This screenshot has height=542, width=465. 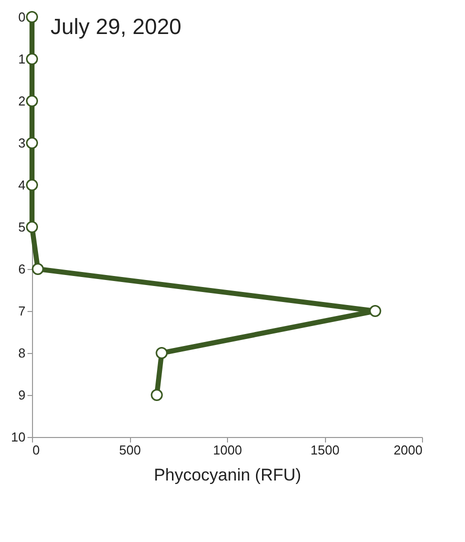 What do you see at coordinates (22, 269) in the screenshot?
I see `y-tick-label: 6` at bounding box center [22, 269].